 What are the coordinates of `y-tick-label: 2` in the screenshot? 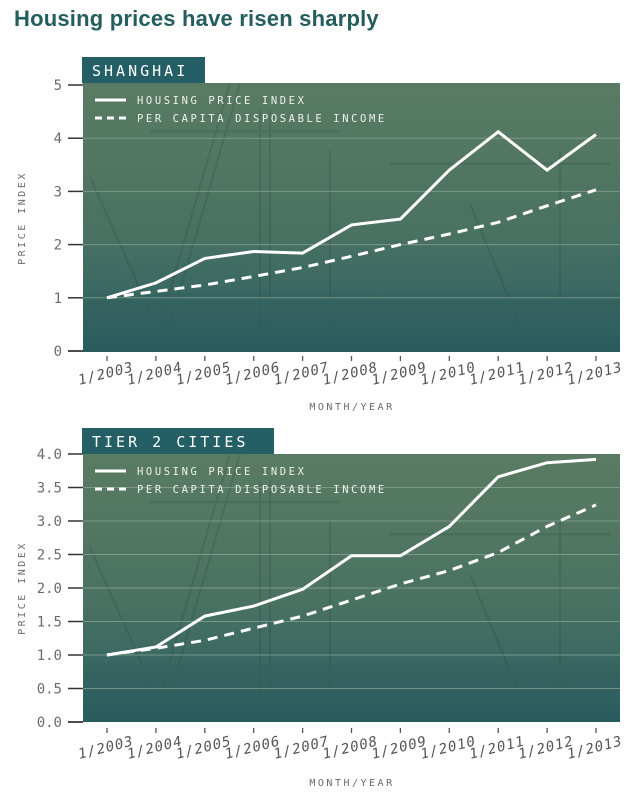 It's located at (58, 246).